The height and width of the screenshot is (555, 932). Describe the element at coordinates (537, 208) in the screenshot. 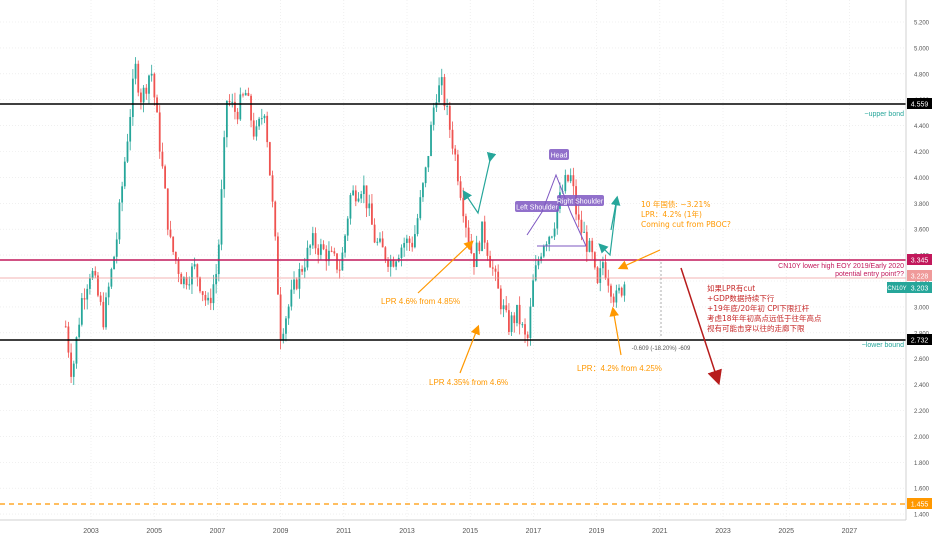

I see `annotation-left-shoulder: Left Shoulder` at that location.